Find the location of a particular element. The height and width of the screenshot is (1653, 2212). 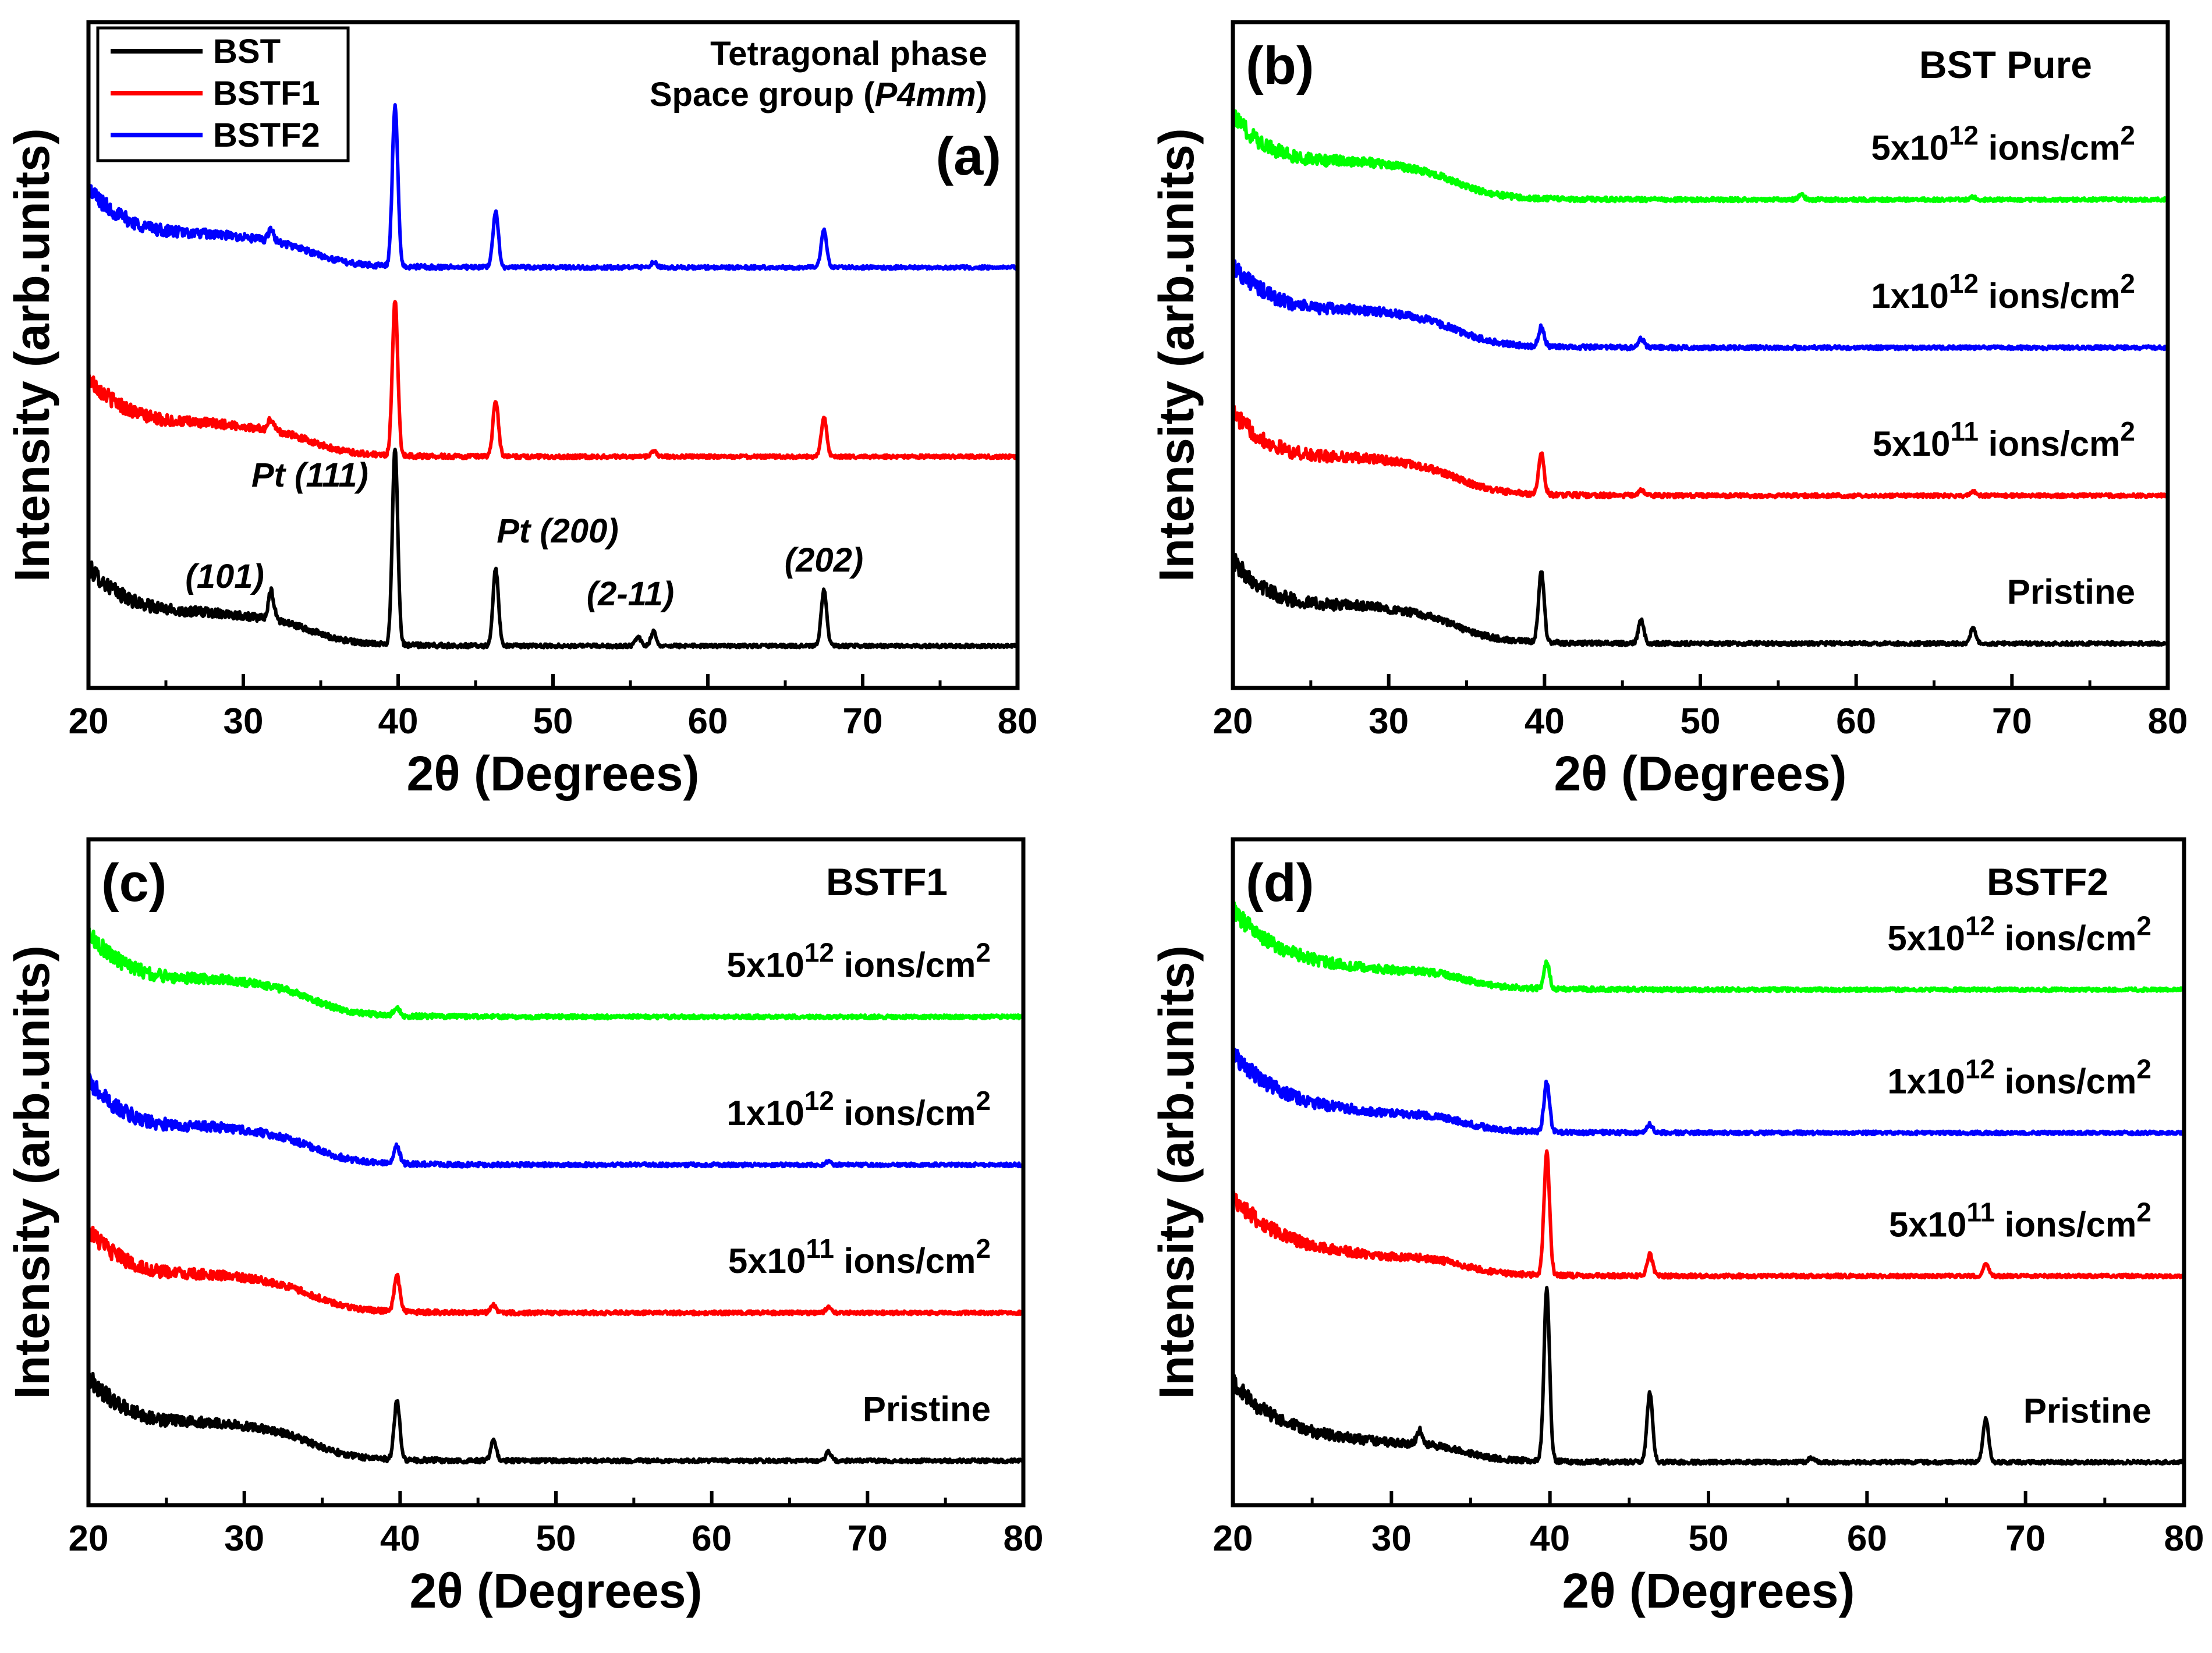

panel-label: (d) is located at coordinates (1280, 883).